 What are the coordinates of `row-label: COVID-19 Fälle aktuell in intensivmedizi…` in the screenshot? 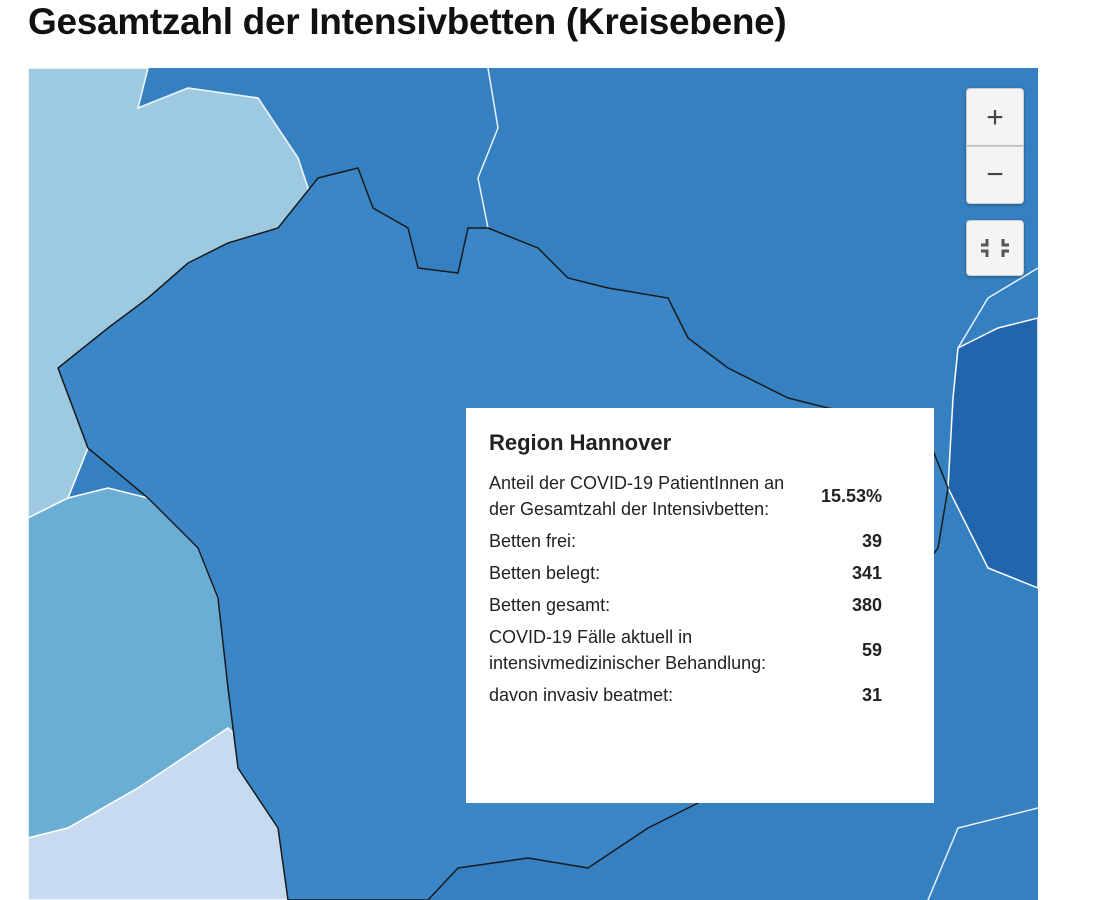 It's located at (628, 650).